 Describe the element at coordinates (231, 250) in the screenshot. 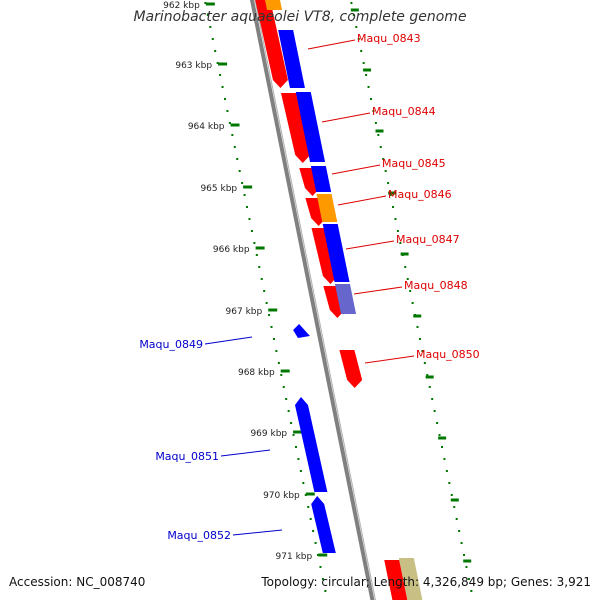

I see `scale-tick-label: 966 kbp` at that location.